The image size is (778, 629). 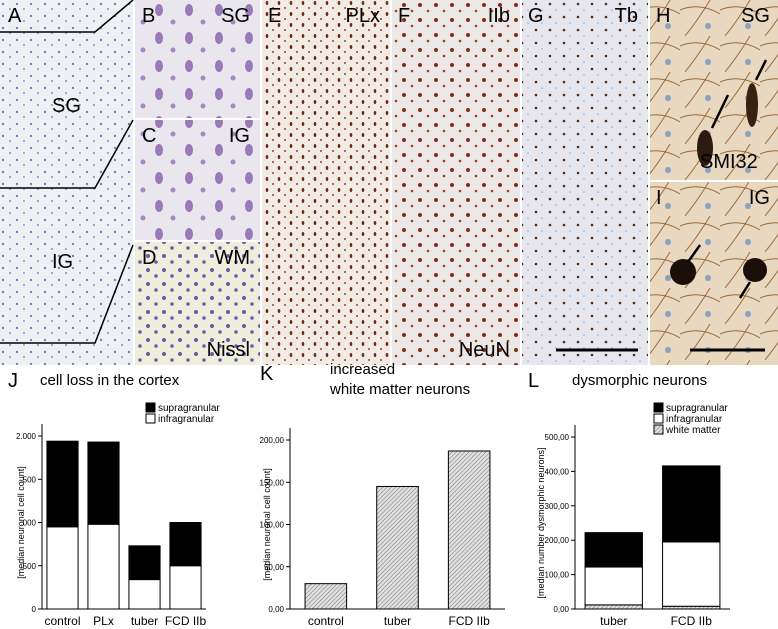 What do you see at coordinates (228, 350) in the screenshot?
I see `panel-label: Nissl` at bounding box center [228, 350].